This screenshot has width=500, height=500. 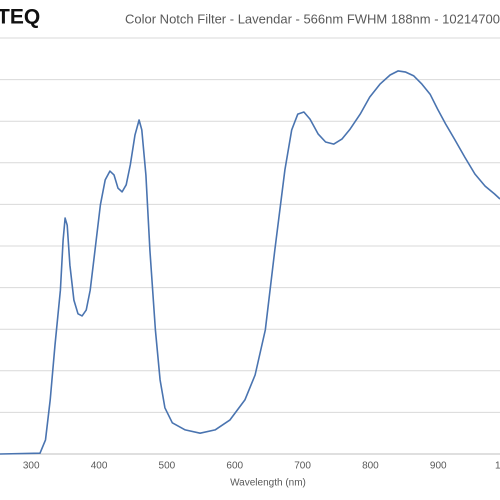 I want to click on x-tick-label: 800, so click(x=370, y=466).